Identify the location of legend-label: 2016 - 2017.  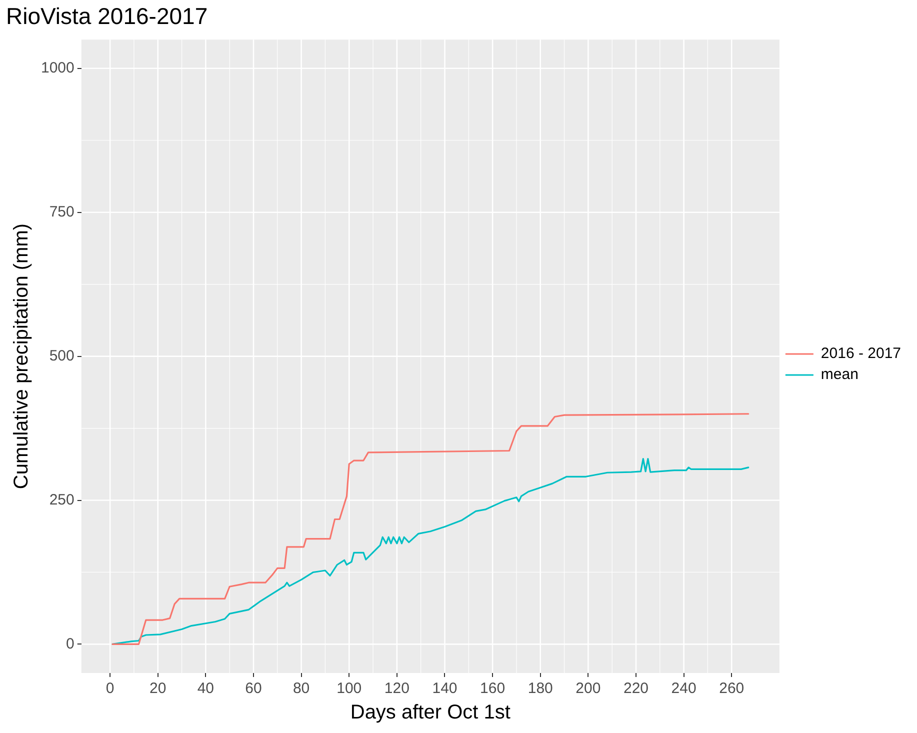
(861, 353).